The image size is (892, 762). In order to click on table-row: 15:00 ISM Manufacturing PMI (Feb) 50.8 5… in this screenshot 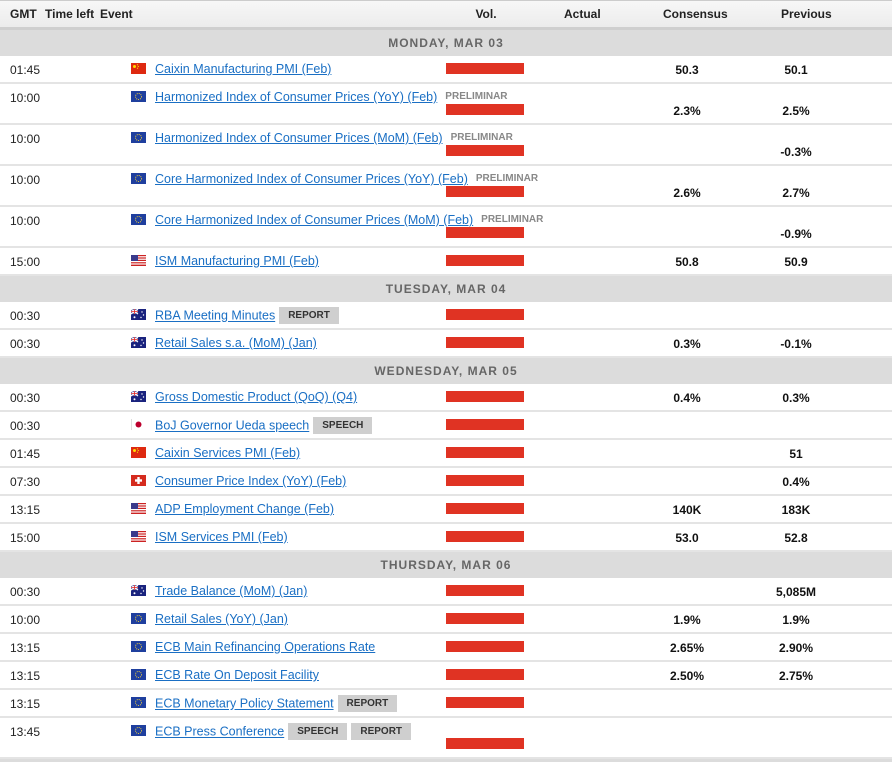, I will do `click(446, 262)`.